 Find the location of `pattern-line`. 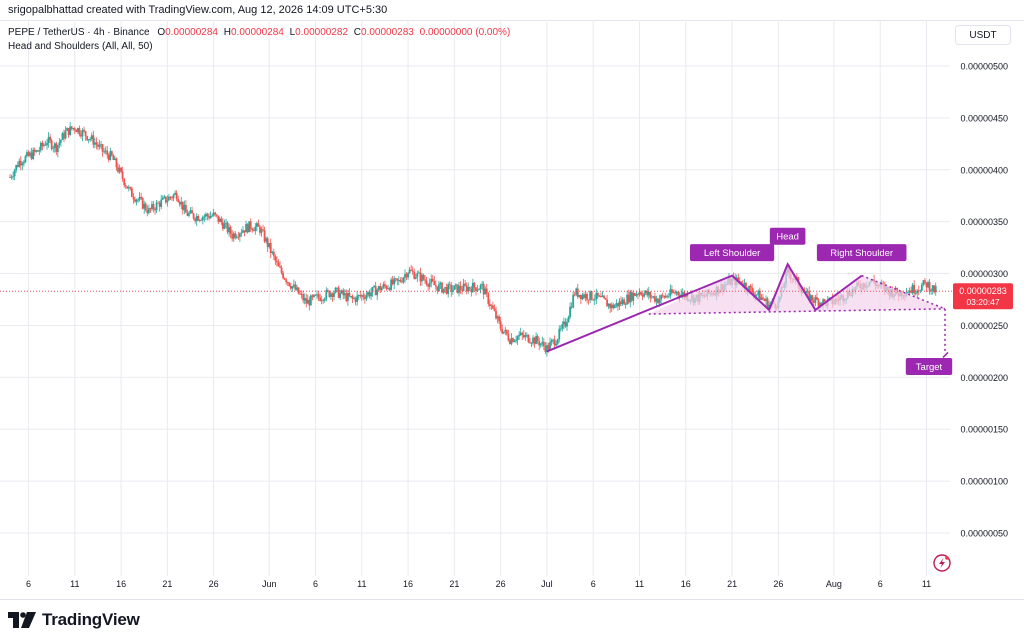

pattern-line is located at coordinates (704, 307).